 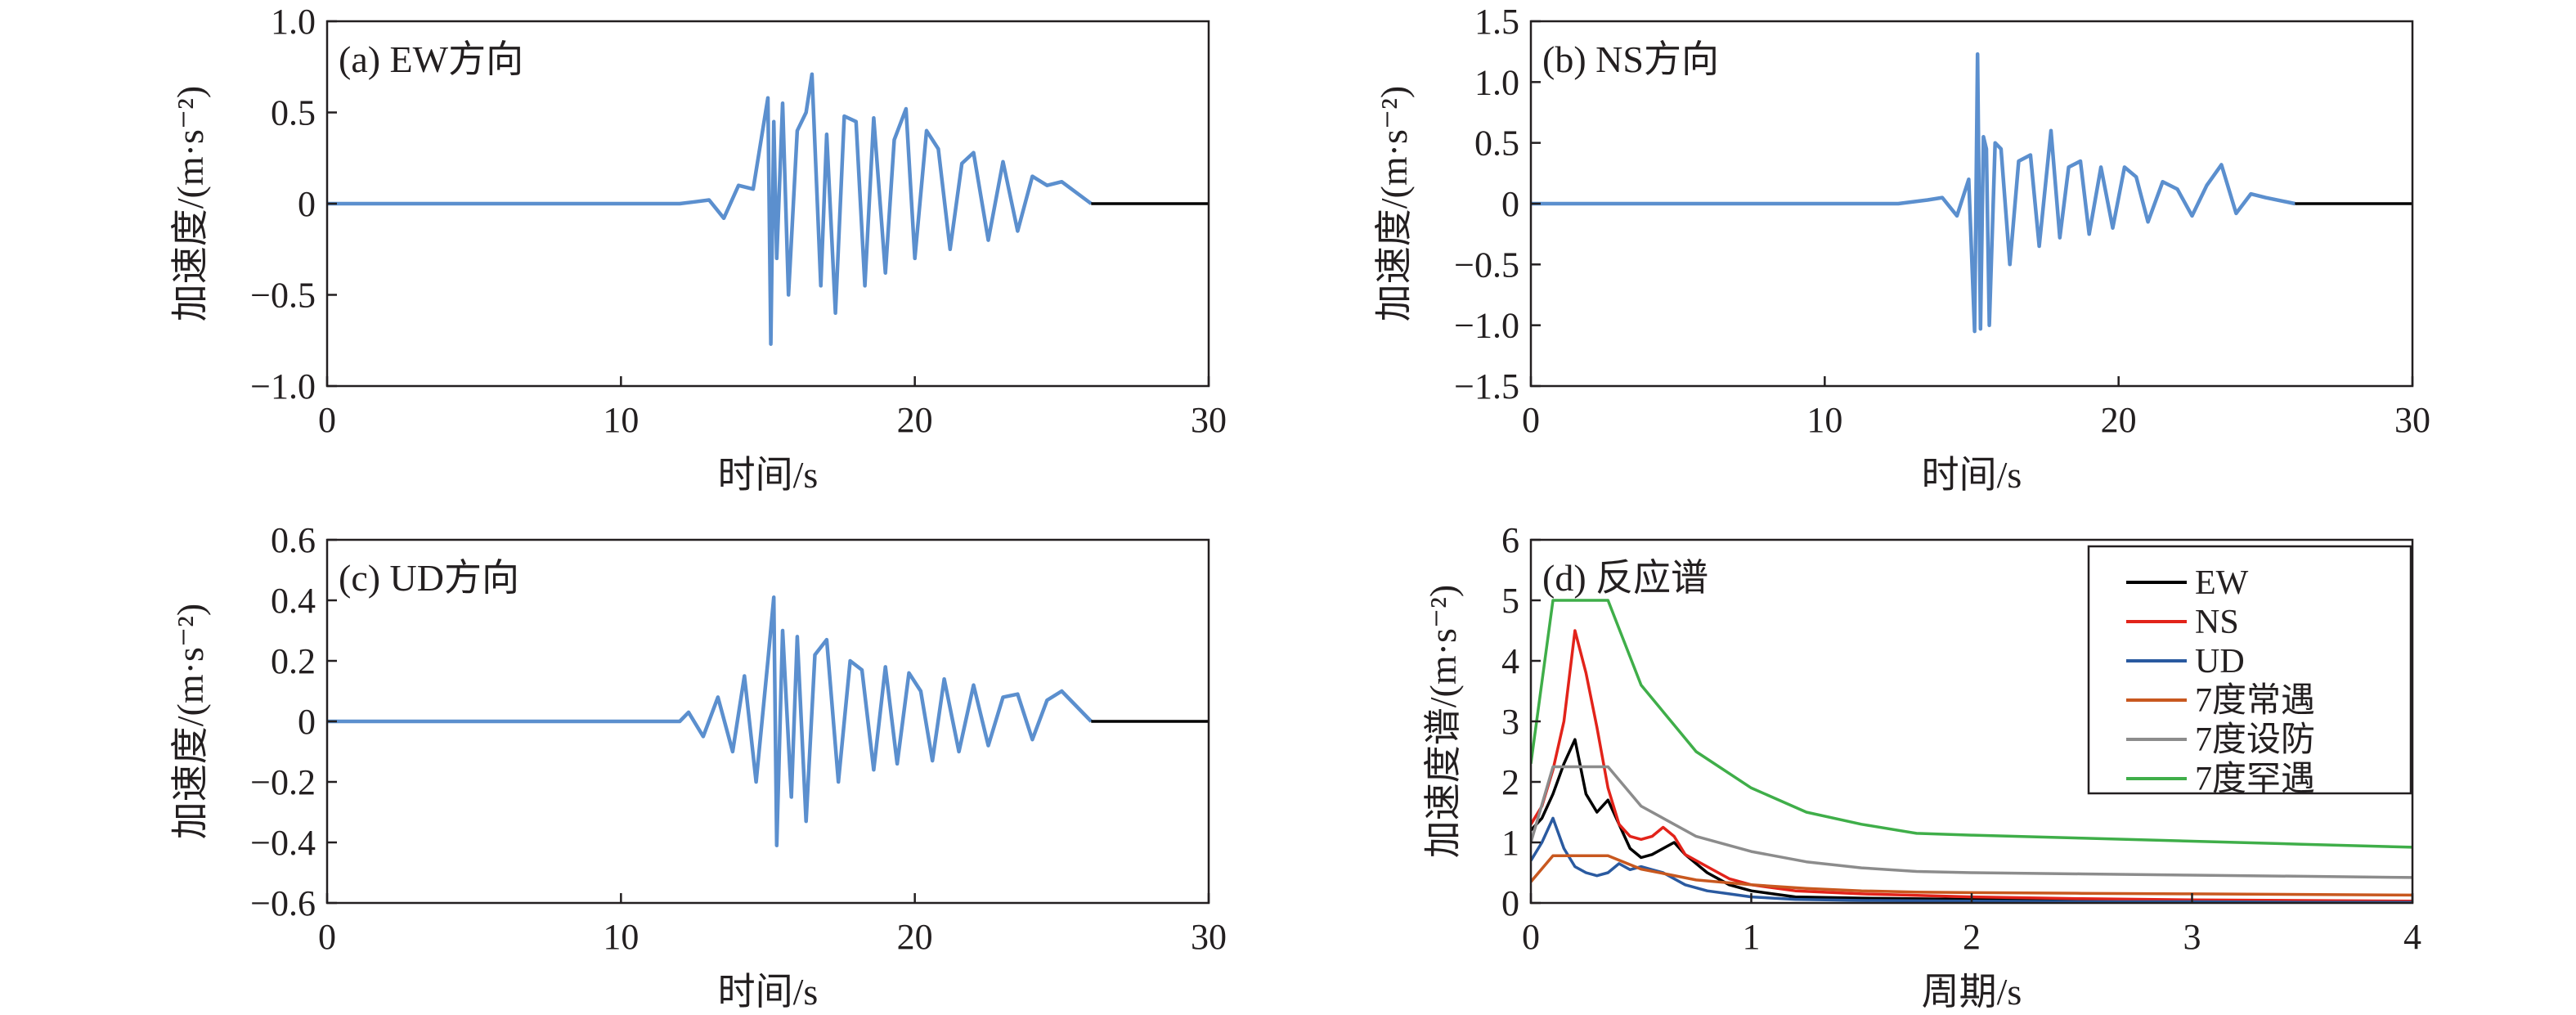 I want to click on y-tick-label: 0.6, so click(x=293, y=540).